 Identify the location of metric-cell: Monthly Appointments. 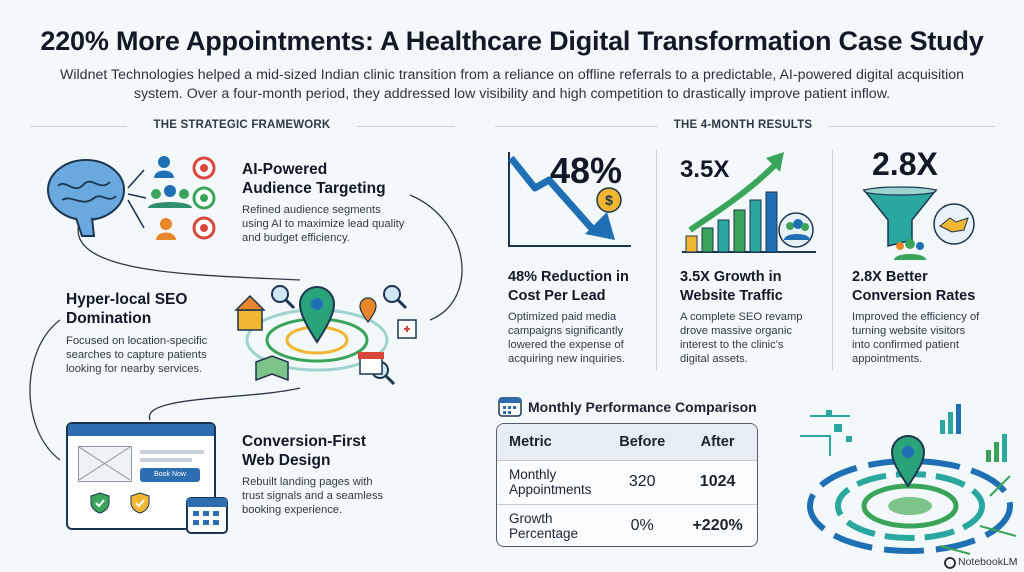
(552, 482).